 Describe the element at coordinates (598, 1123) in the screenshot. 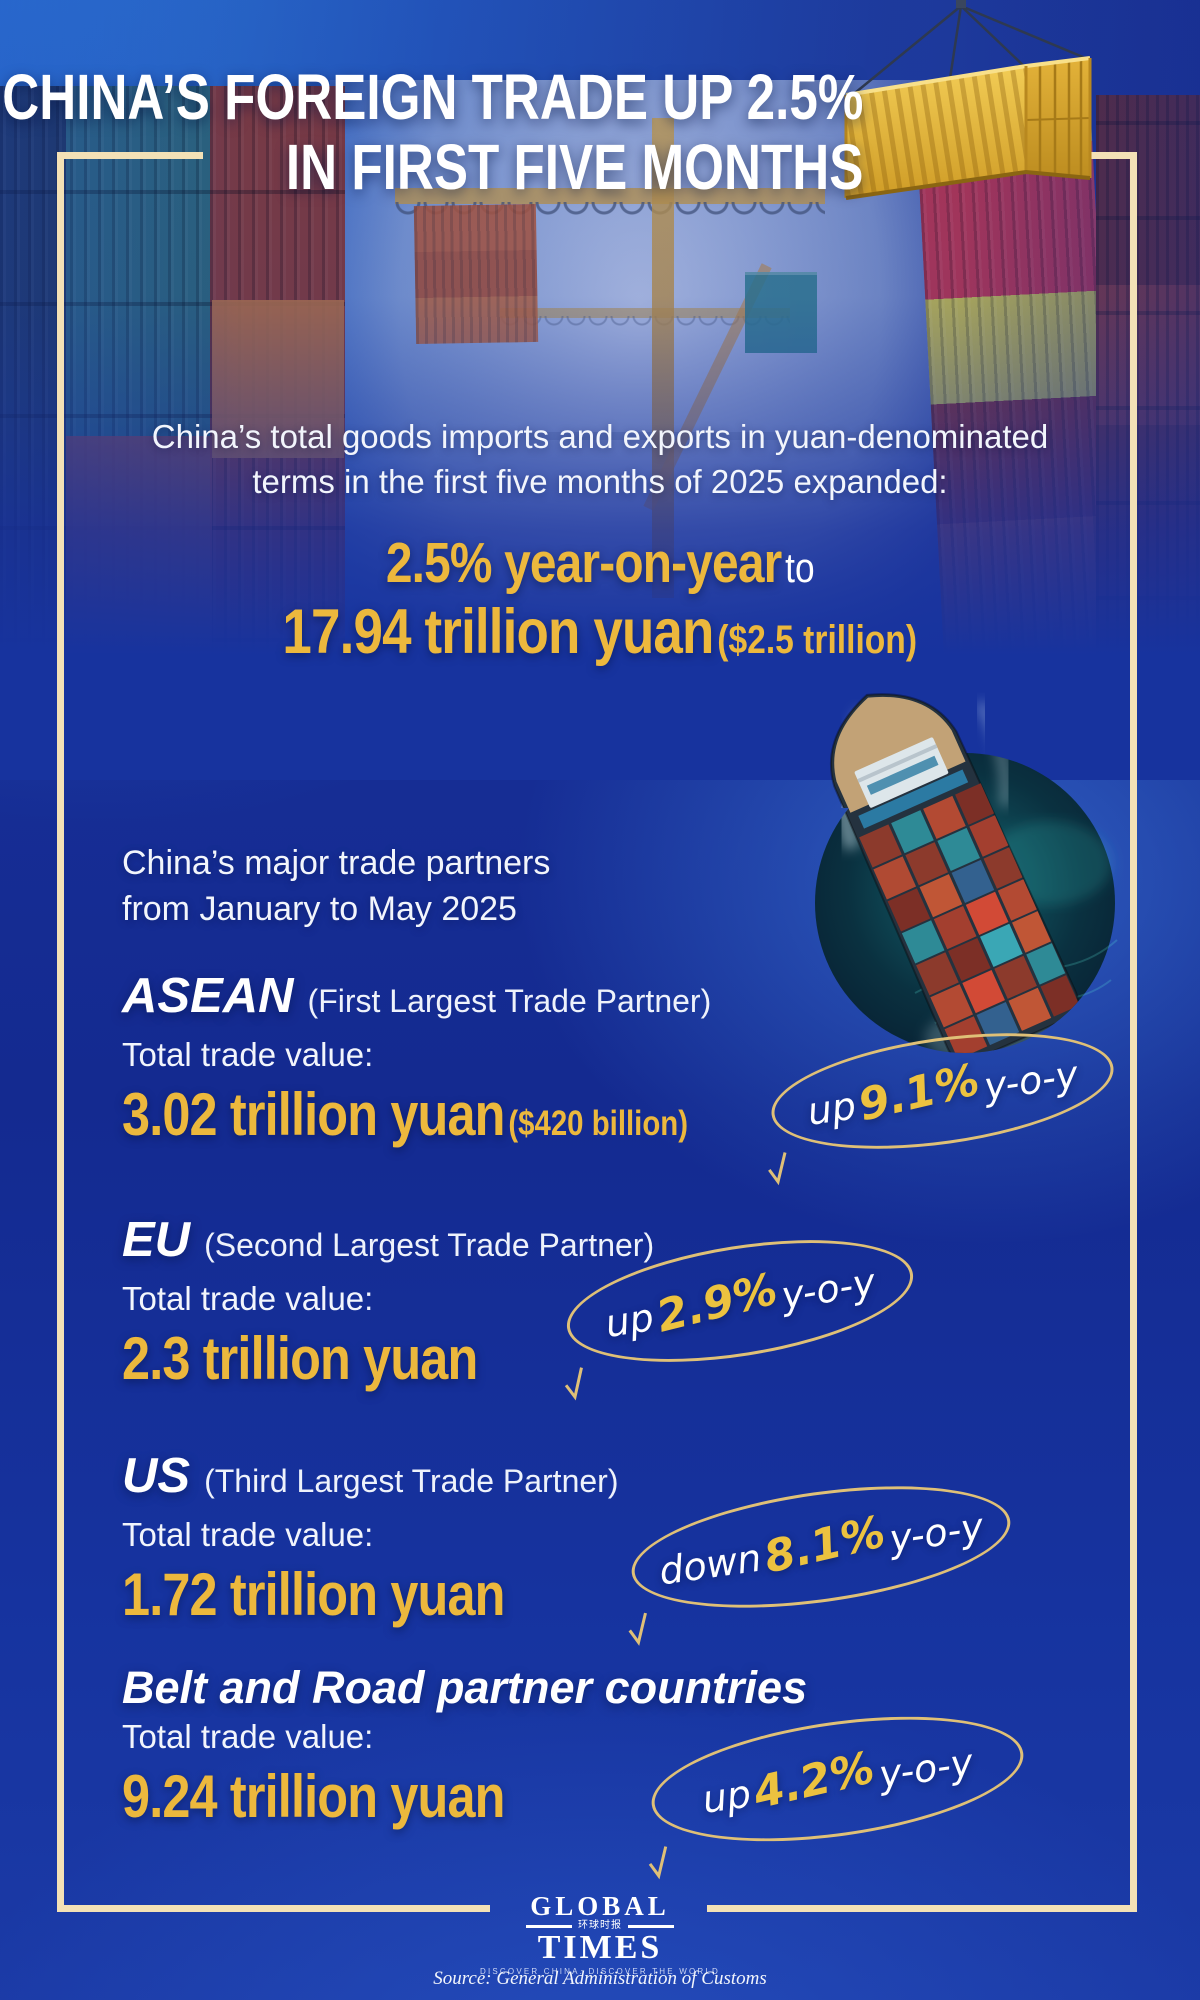

I see `partner-usd: ($420 billion)` at that location.